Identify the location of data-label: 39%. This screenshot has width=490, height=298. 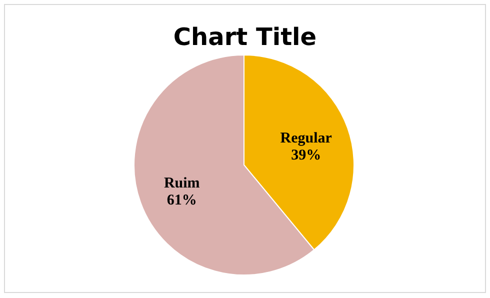
(306, 156).